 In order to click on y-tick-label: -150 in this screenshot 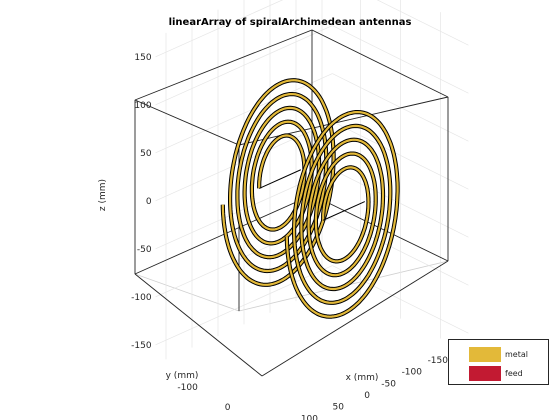, I will do `click(438, 361)`.